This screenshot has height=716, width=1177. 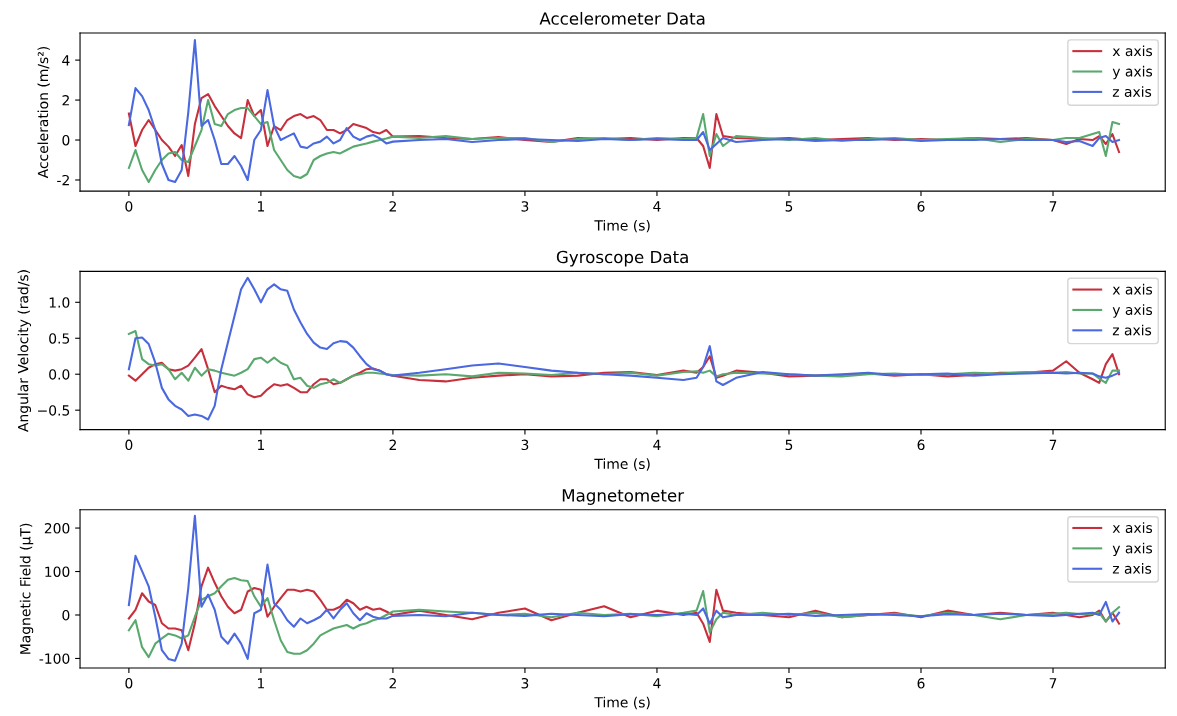 What do you see at coordinates (59, 338) in the screenshot?
I see `y-tick-label: 0.5` at bounding box center [59, 338].